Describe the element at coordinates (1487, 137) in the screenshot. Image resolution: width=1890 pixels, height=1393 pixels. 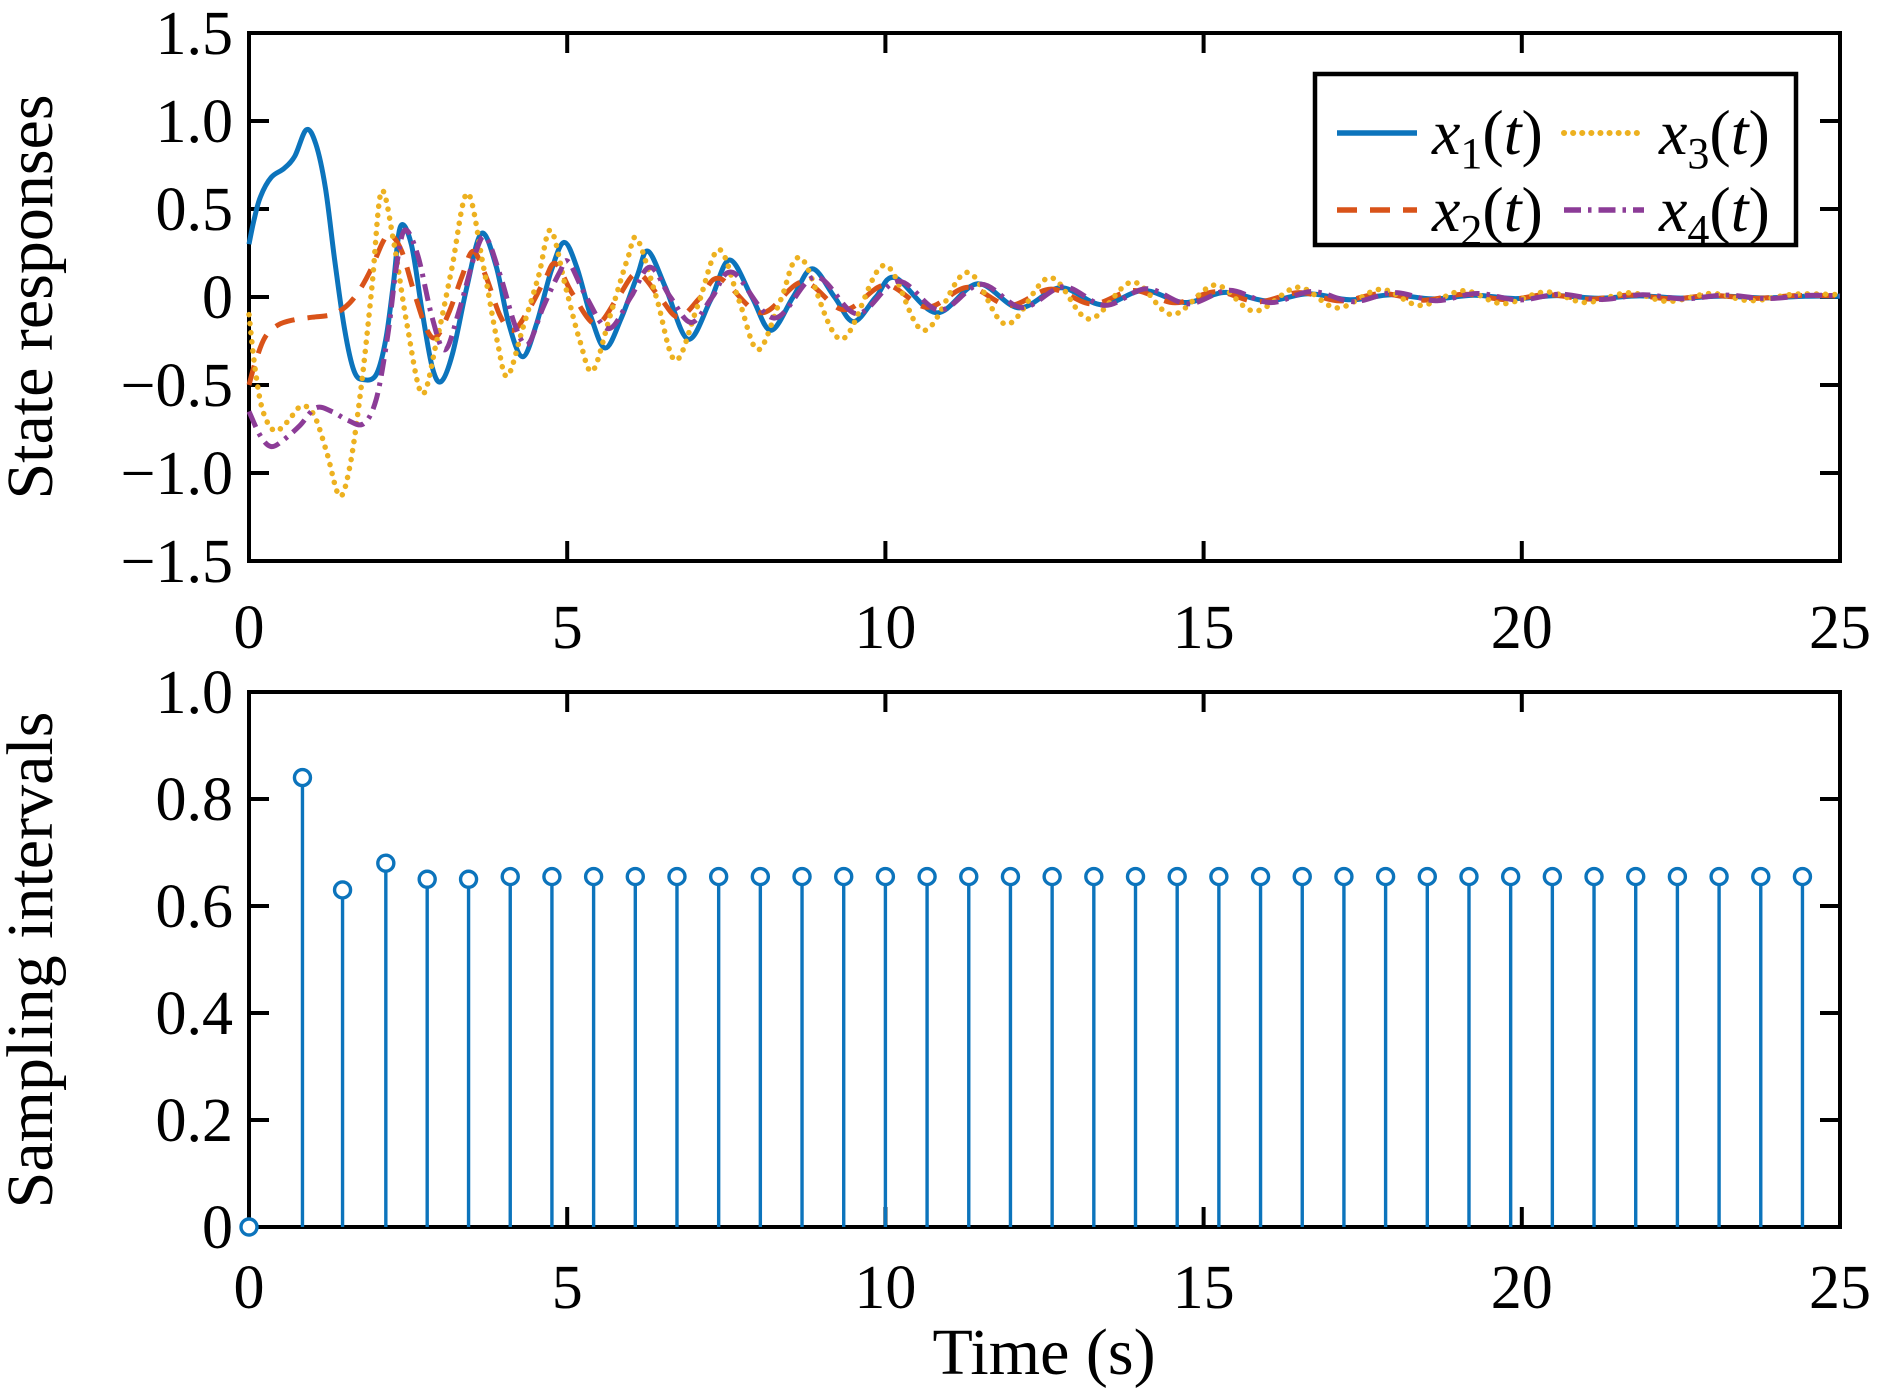
I see `legend-label-x1: x1(t)` at that location.